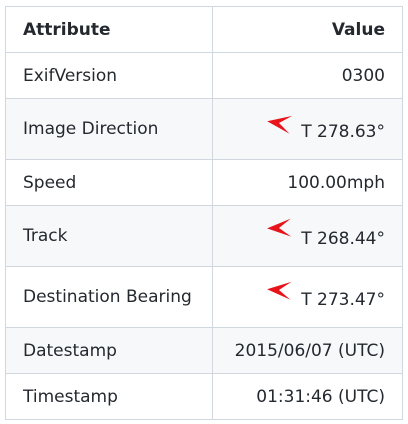  I want to click on table-row-track: Track T 268.44°, so click(204, 236).